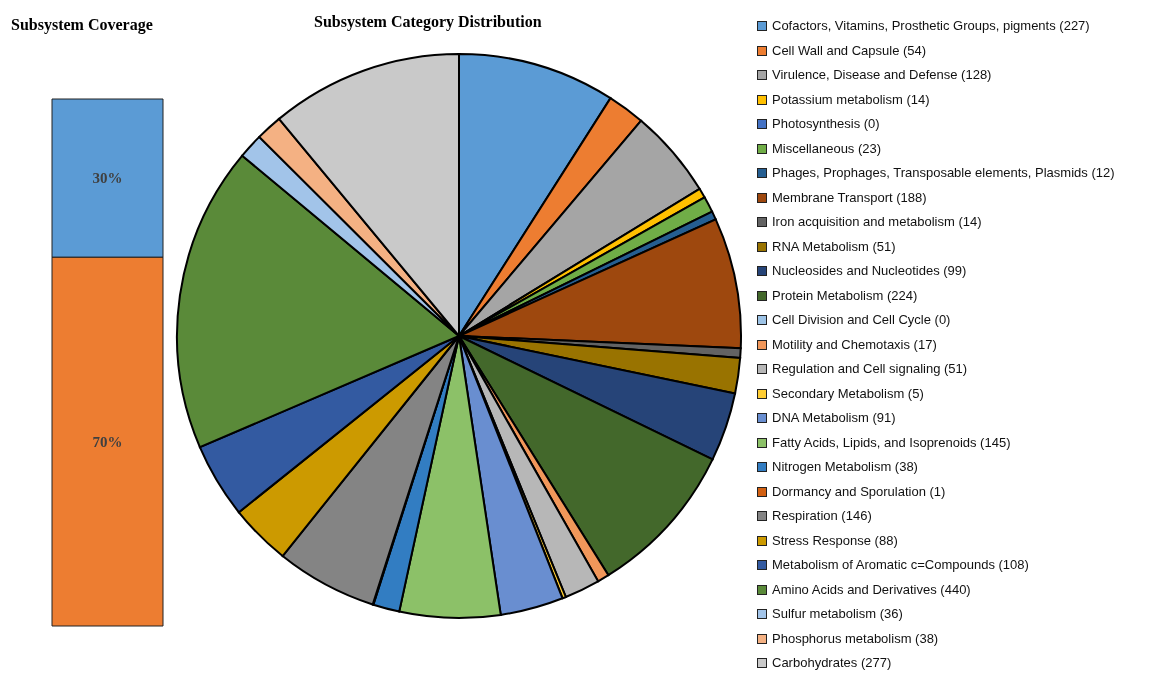 This screenshot has width=1163, height=679. Describe the element at coordinates (854, 344) in the screenshot. I see `legend-label: Motility and Chemotaxis (17)` at that location.